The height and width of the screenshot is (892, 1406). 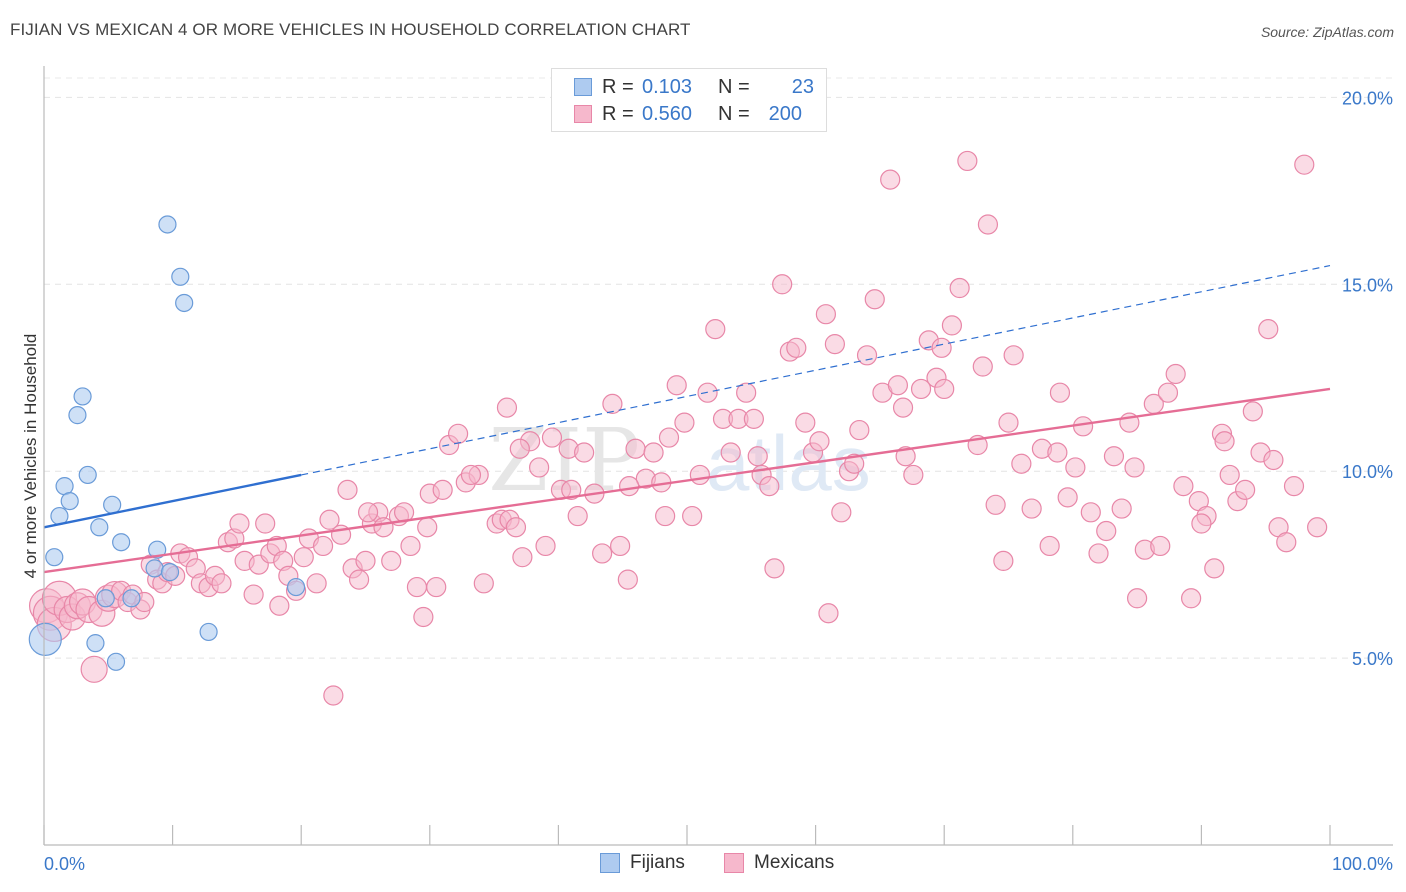 What do you see at coordinates (667, 113) in the screenshot?
I see `mexicans-r-value: 0.560` at bounding box center [667, 113].